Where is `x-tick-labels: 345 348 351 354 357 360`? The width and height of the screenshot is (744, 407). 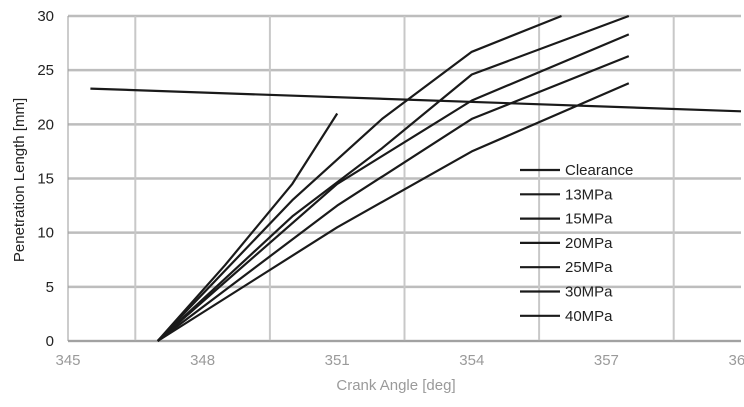
x-tick-labels: 345 348 351 354 357 360 is located at coordinates (399, 360).